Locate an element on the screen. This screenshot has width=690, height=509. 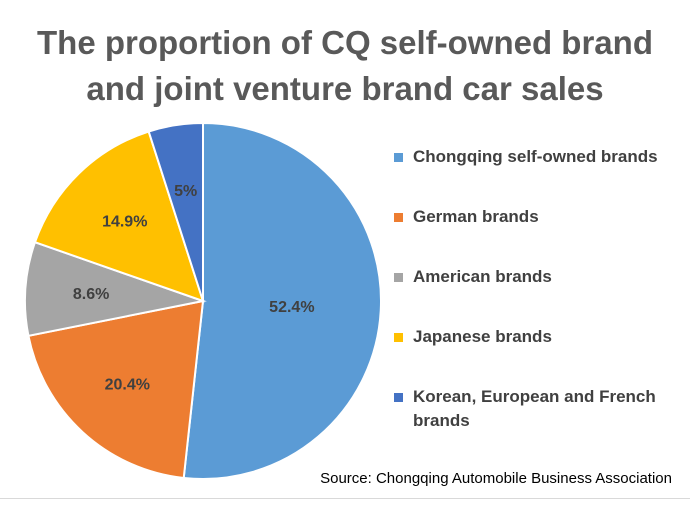
legend-label: Korean, European and French brands is located at coordinates (534, 408).